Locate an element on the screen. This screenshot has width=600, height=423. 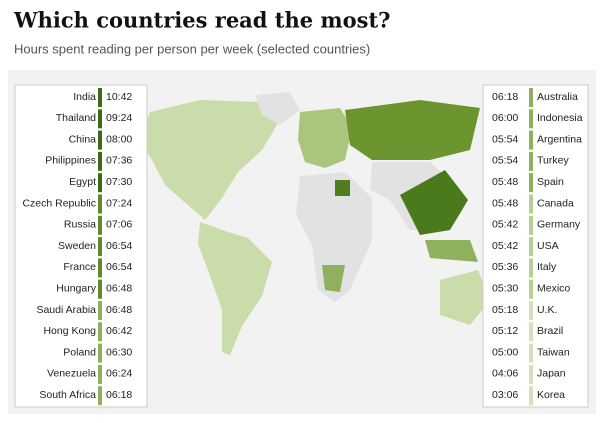
country-name: Sweden is located at coordinates (77, 246).